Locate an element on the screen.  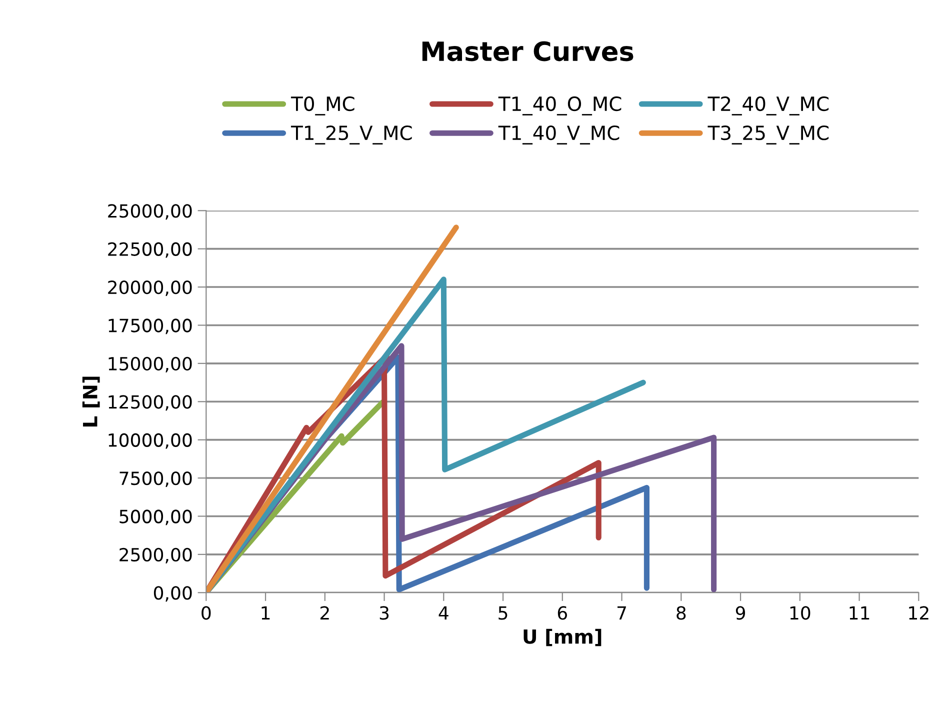
y-tick-label: 25000,00 is located at coordinates (150, 212).